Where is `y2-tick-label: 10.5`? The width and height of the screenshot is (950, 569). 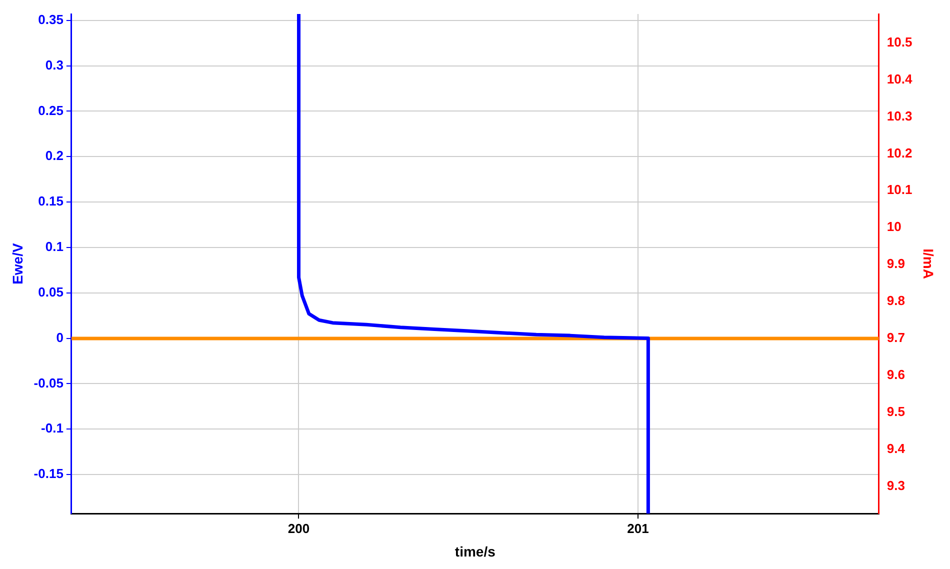
y2-tick-label: 10.5 is located at coordinates (899, 42).